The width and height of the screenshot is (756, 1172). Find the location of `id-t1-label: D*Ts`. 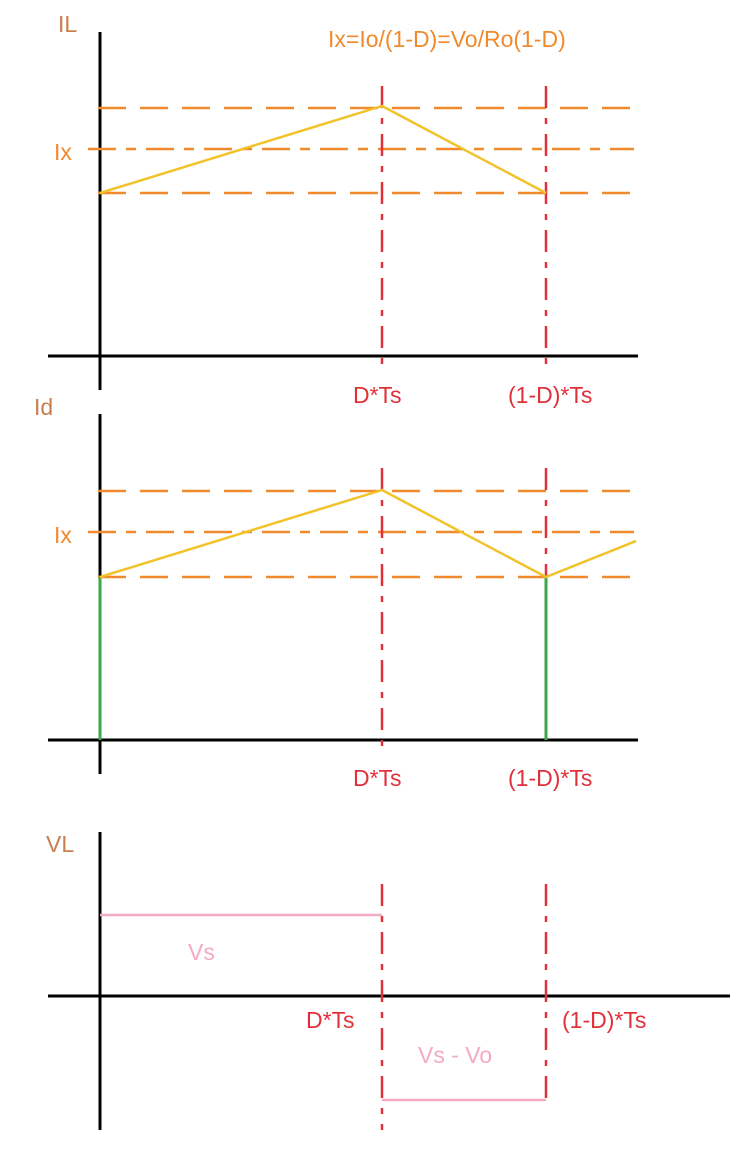

id-t1-label: D*Ts is located at coordinates (377, 778).